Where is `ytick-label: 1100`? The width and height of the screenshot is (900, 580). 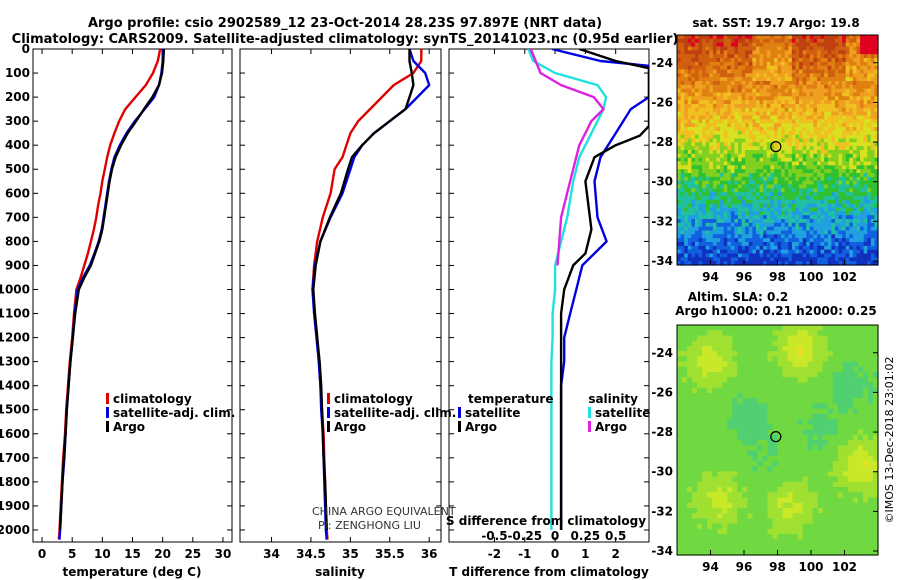
ytick-label: 1100 is located at coordinates (15, 314).